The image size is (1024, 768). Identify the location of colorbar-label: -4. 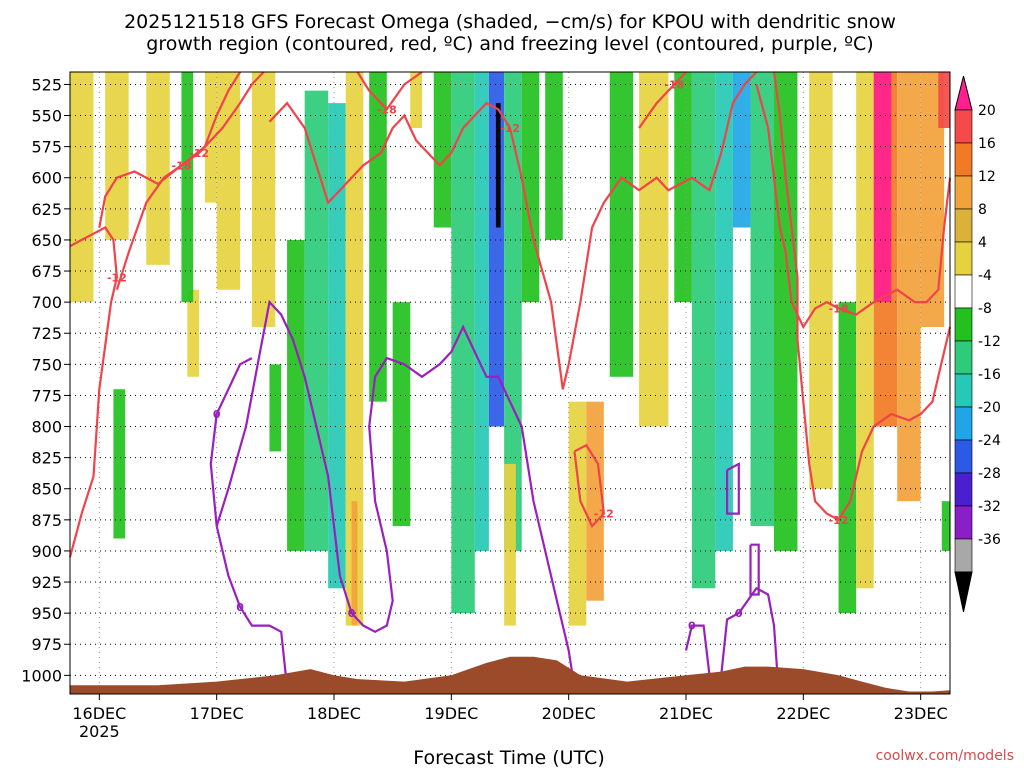
(985, 276).